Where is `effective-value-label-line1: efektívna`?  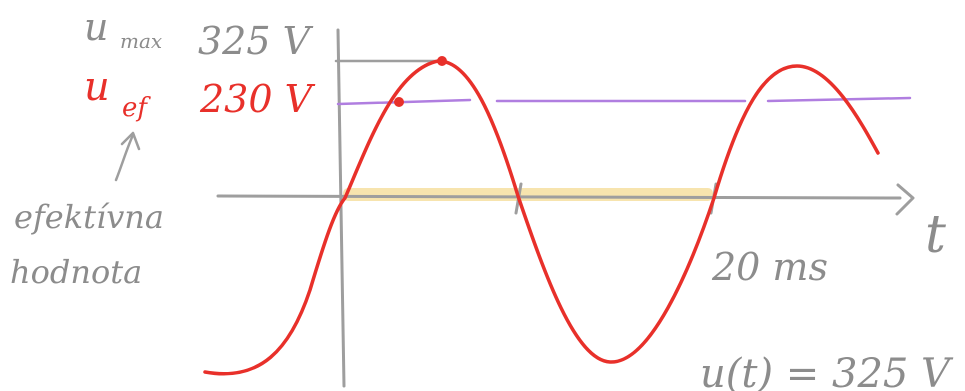 effective-value-label-line1: efektívna is located at coordinates (89, 217).